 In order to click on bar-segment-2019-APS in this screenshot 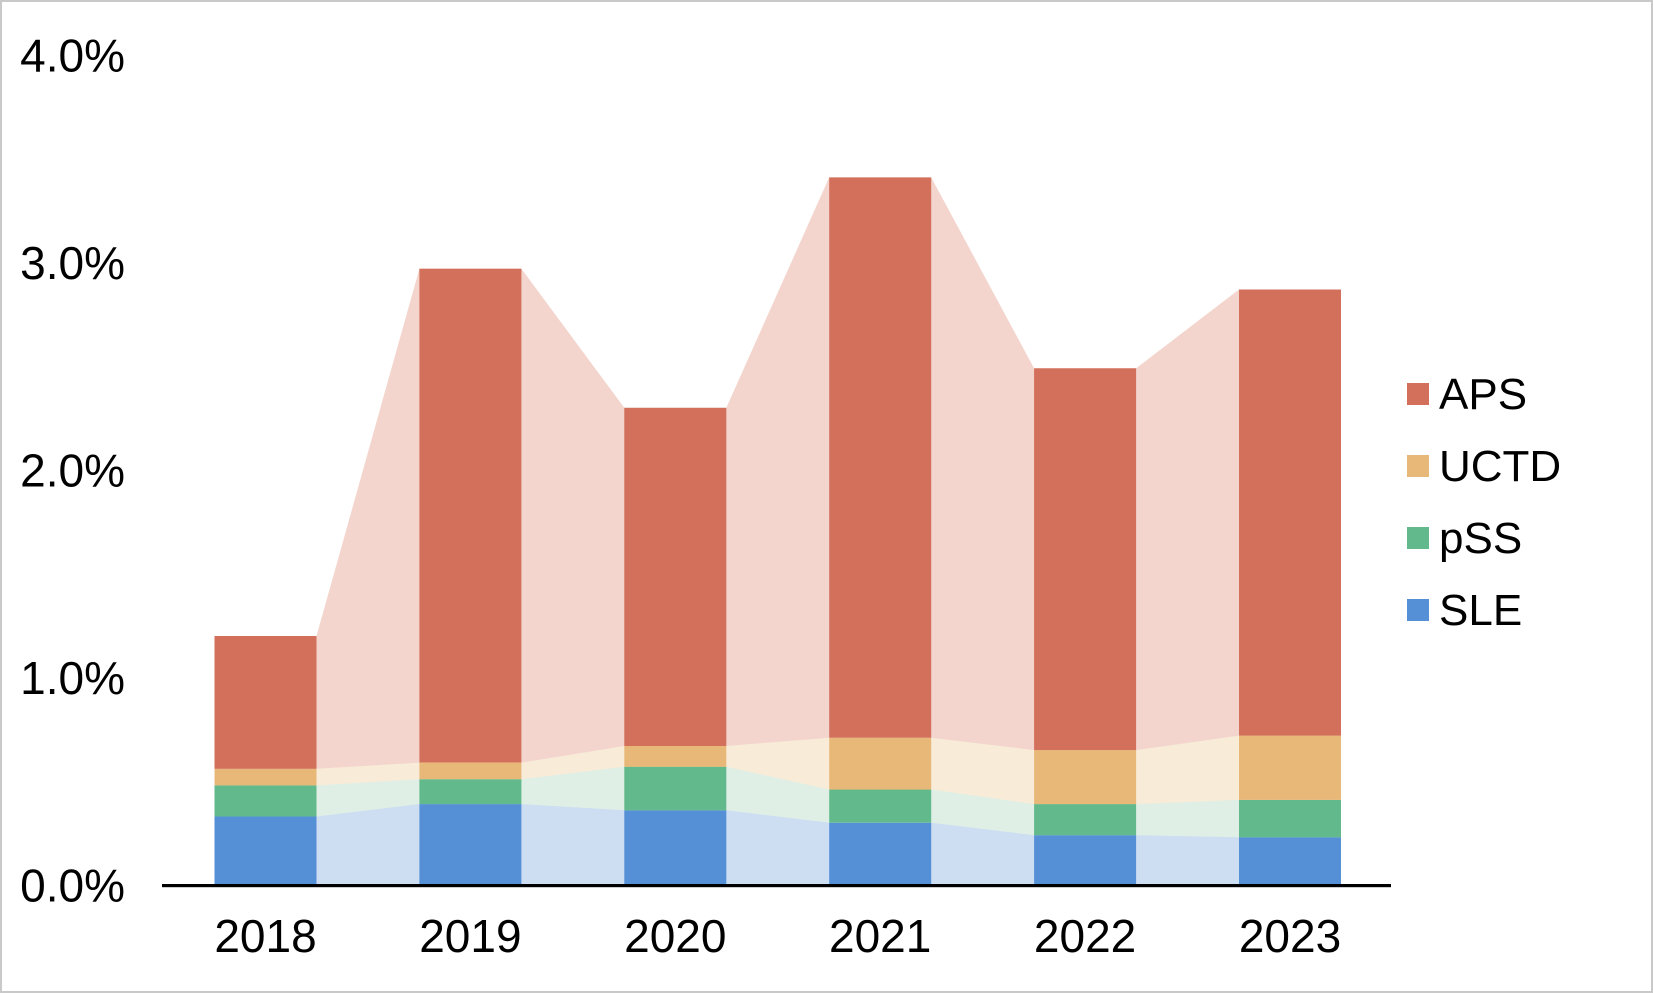, I will do `click(470, 515)`.